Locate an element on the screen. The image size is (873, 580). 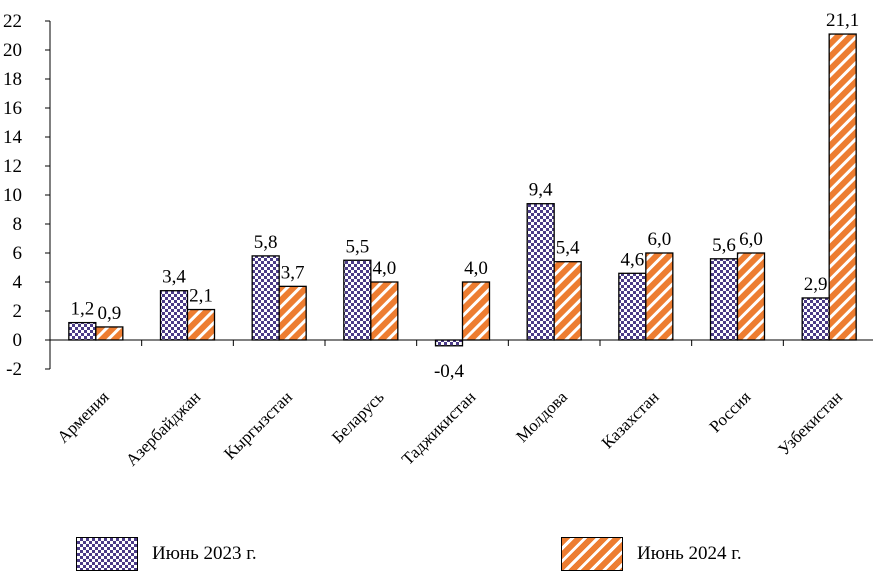
data-label: 2,1 is located at coordinates (201, 296).